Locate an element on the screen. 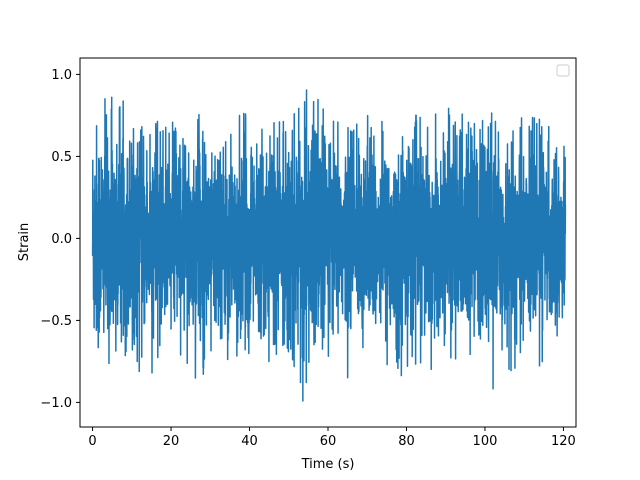 This screenshot has width=640, height=480. y-tick-label: −1.0 is located at coordinates (56, 403).